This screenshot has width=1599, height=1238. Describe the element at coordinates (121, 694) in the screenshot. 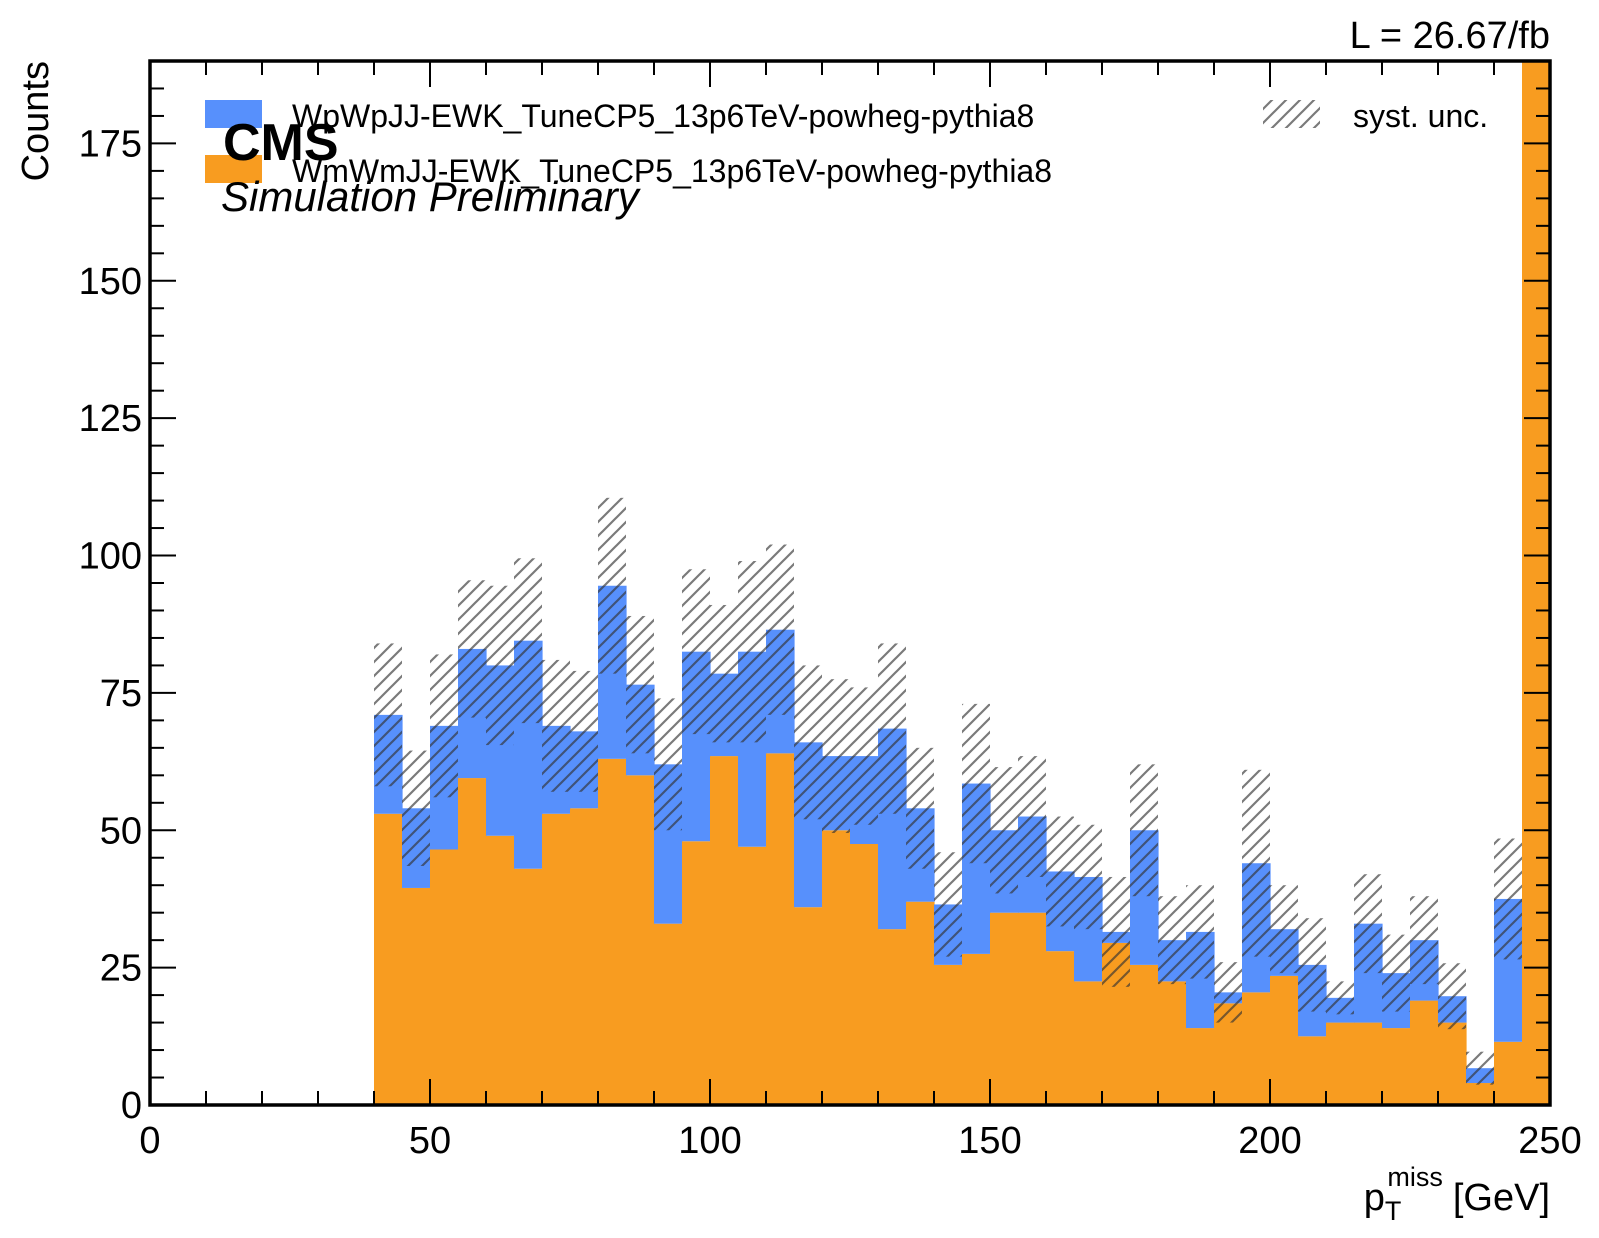

I see `y-tick-label: 75` at that location.